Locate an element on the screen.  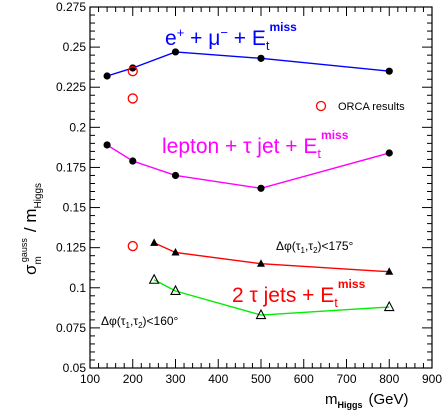
annotation-dphi175: Δφ(τ1,τ2)<175° is located at coordinates (315, 247).